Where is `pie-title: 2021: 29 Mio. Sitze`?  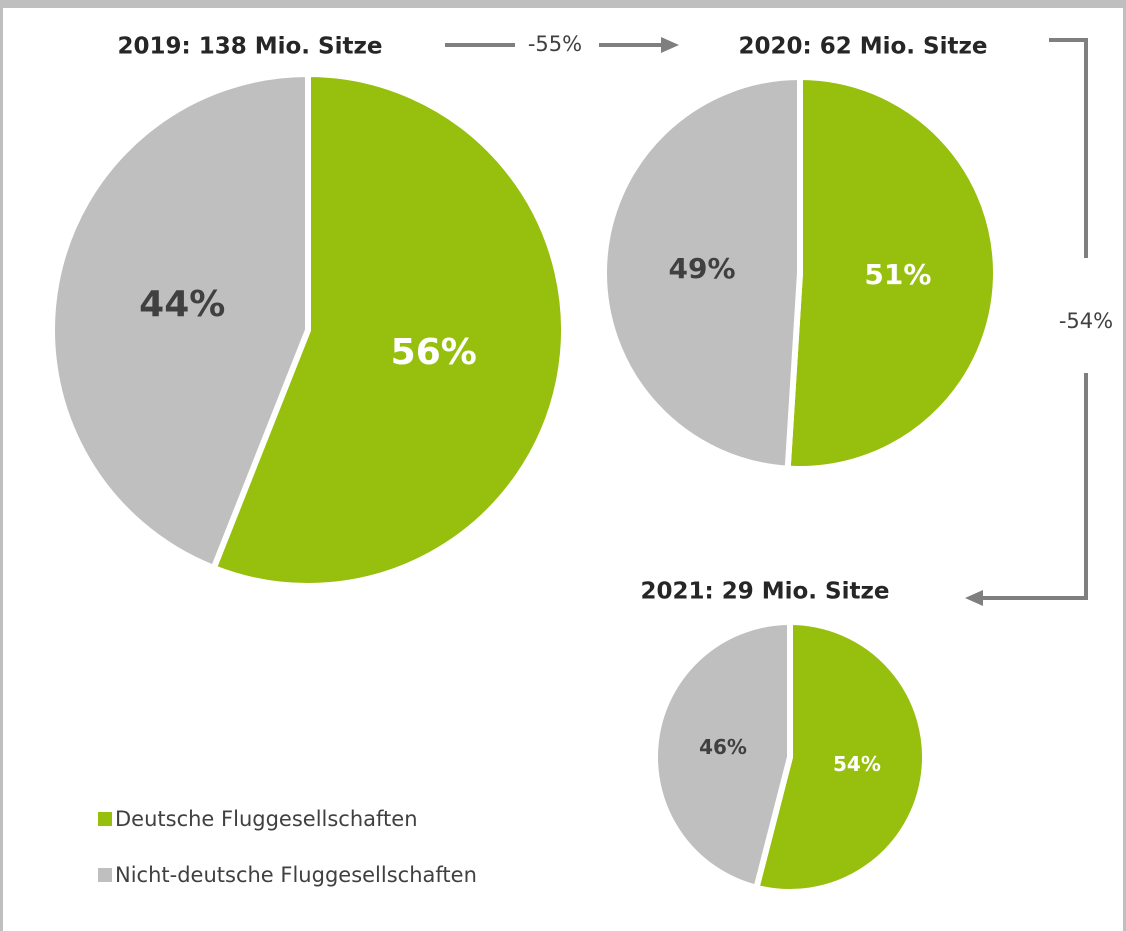 pie-title: 2021: 29 Mio. Sitze is located at coordinates (765, 592).